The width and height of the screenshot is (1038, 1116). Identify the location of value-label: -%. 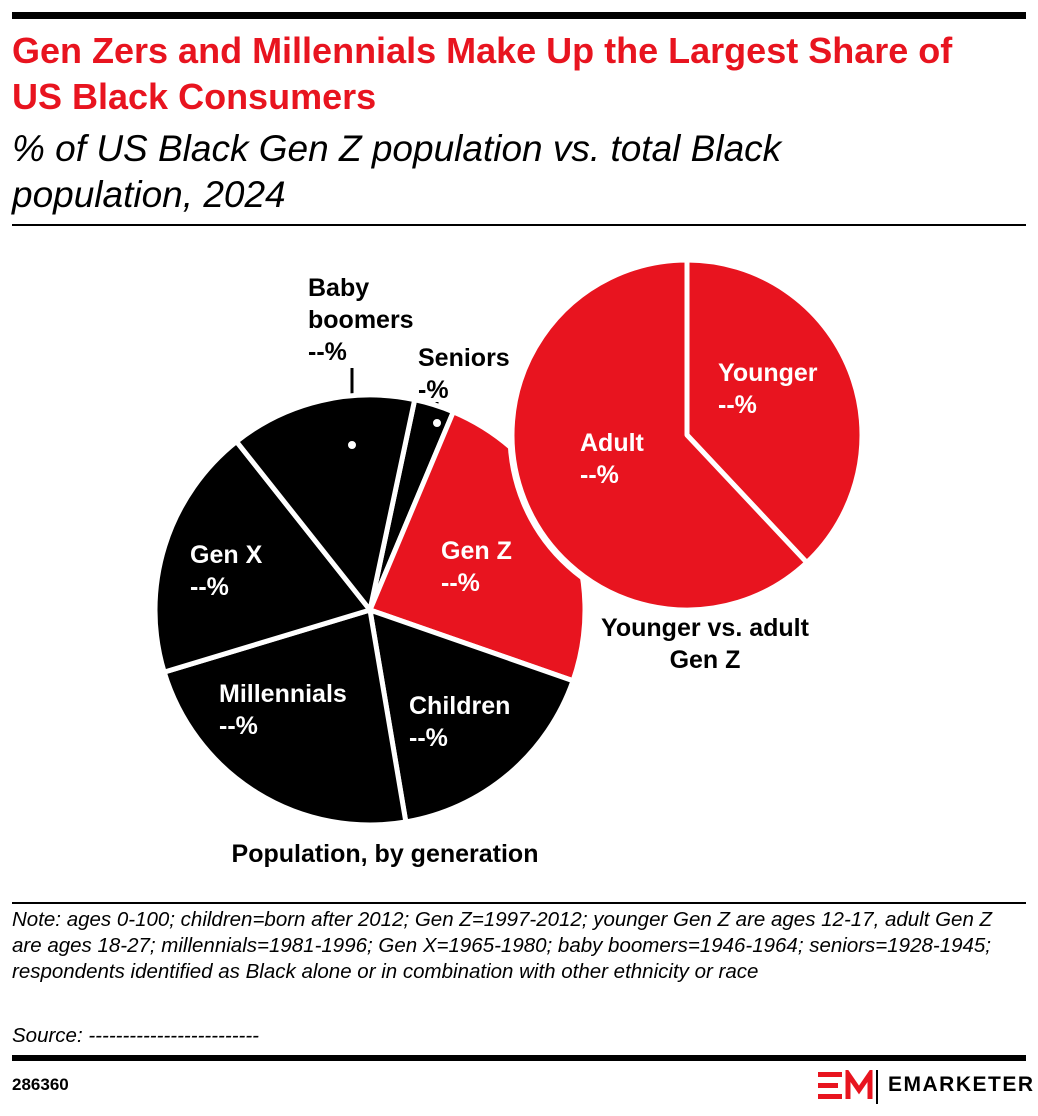
(433, 390).